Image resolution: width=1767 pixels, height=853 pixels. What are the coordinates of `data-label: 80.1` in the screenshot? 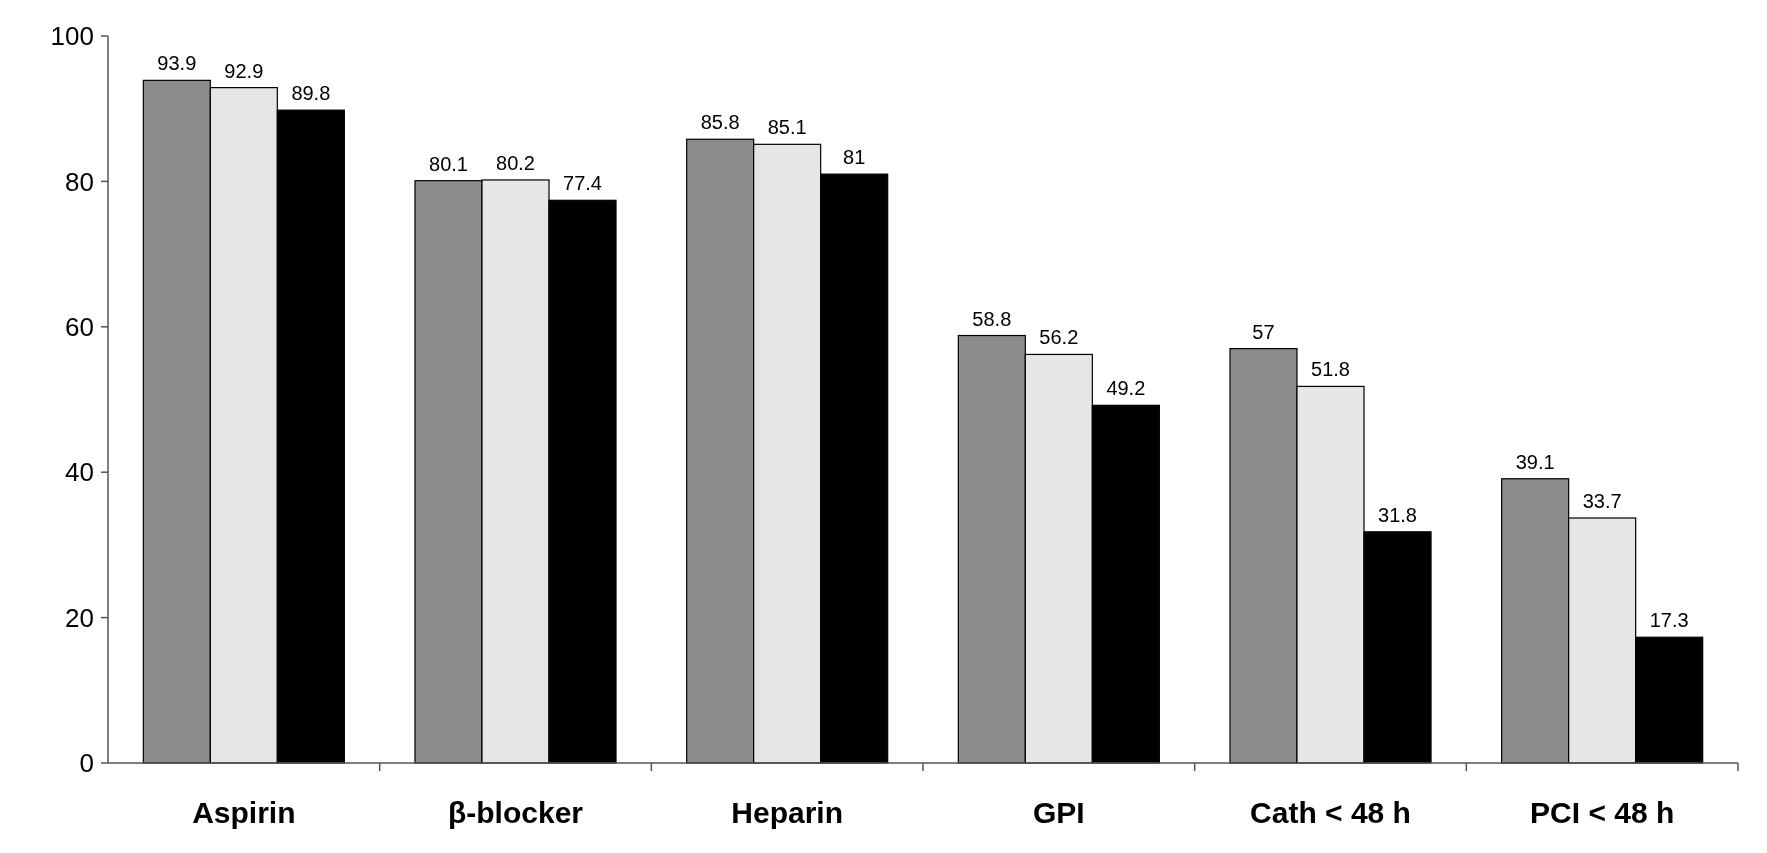 It's located at (448, 163).